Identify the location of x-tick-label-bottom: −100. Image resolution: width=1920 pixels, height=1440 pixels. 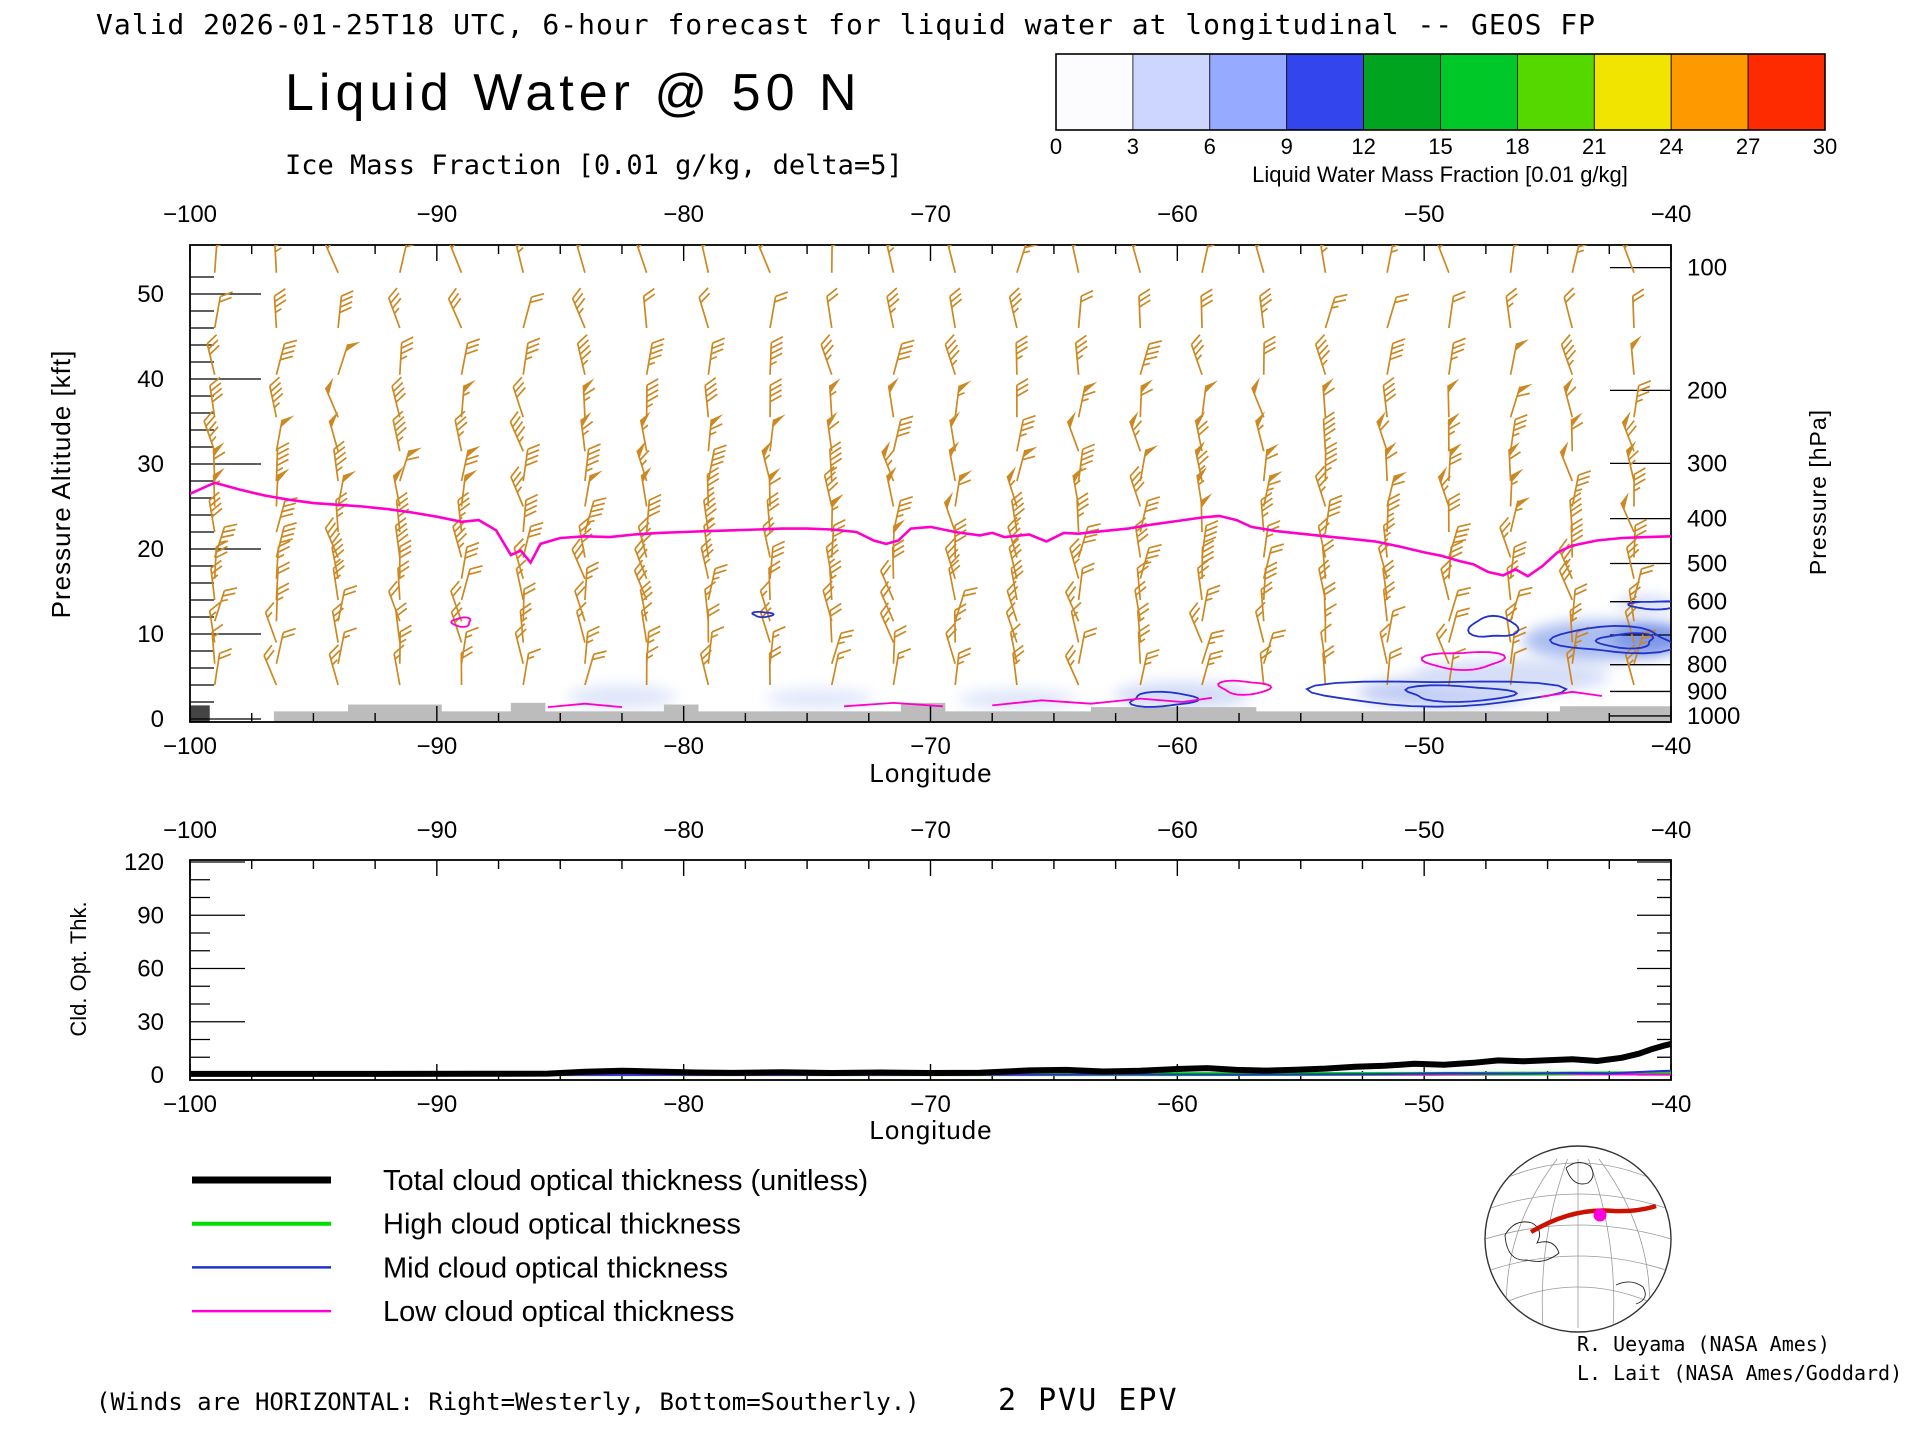
(190, 746).